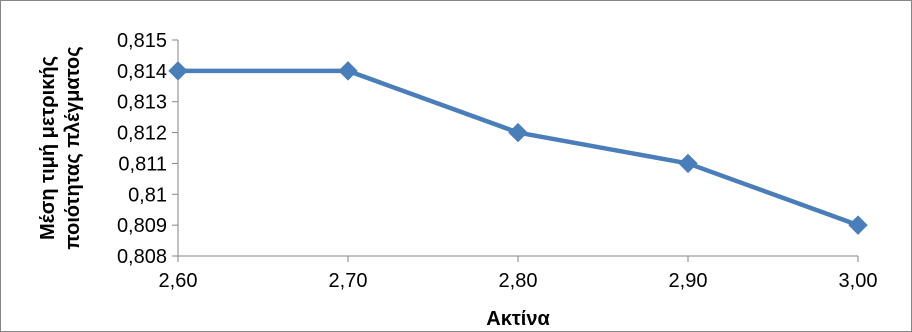 This screenshot has width=912, height=332. I want to click on y-tick-label: 0,813, so click(142, 103).